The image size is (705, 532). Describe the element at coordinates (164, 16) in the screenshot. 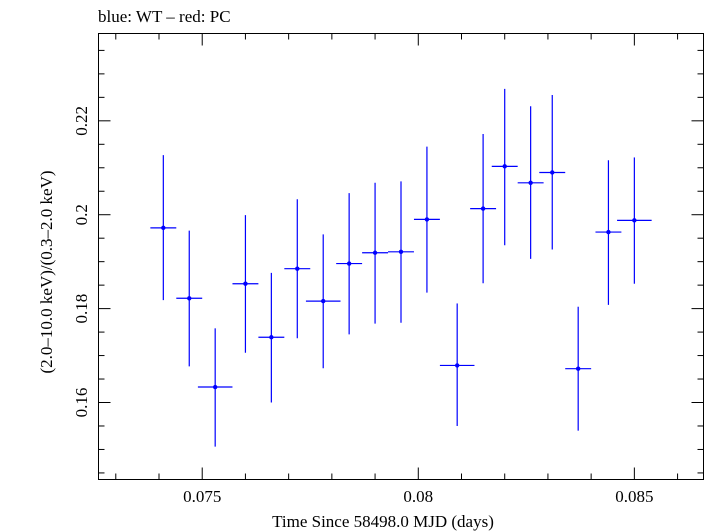

I see `chart-title: blue: WT – red: PC` at that location.